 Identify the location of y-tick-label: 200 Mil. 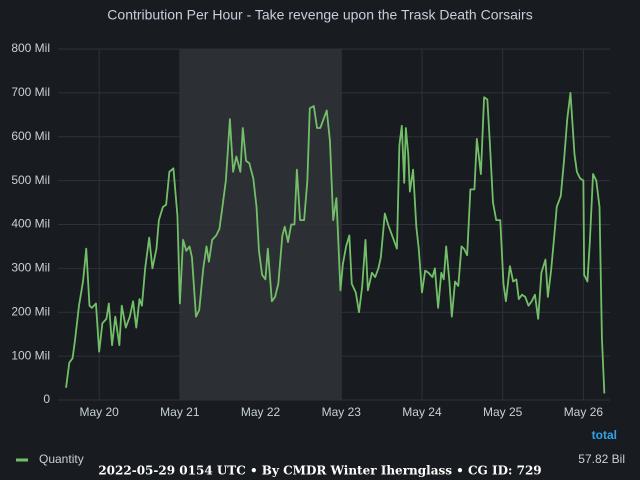
(30, 311).